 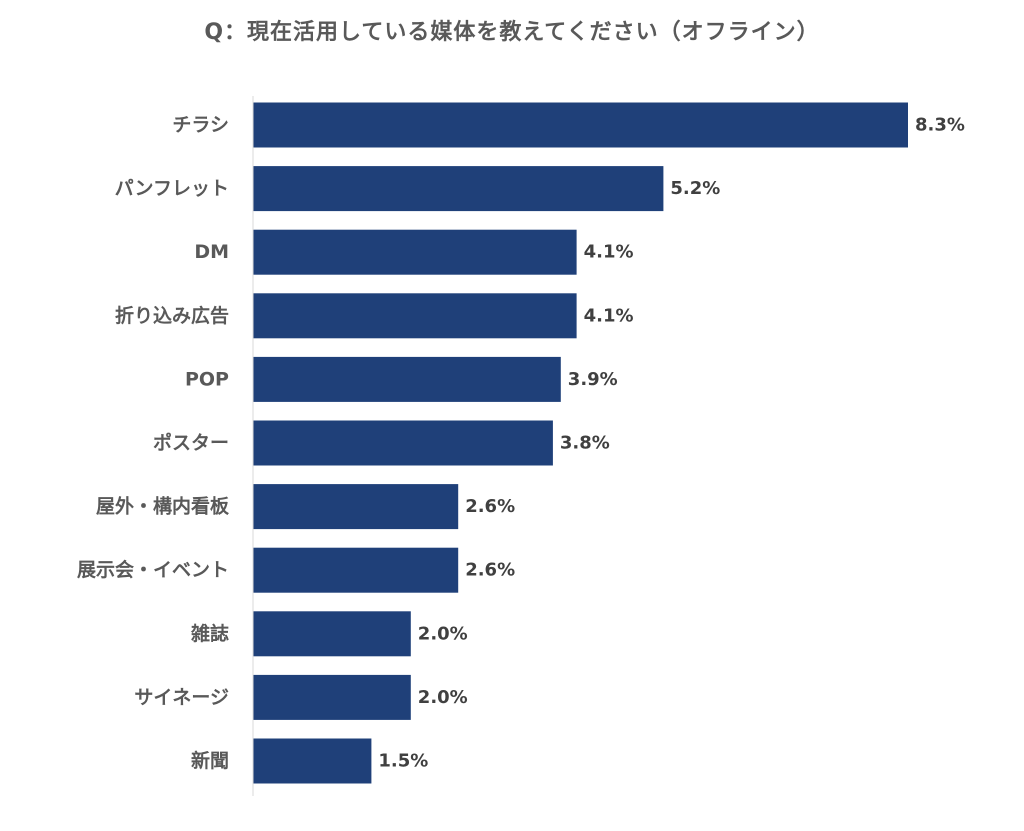 What do you see at coordinates (585, 443) in the screenshot?
I see `value-label: 3.8%` at bounding box center [585, 443].